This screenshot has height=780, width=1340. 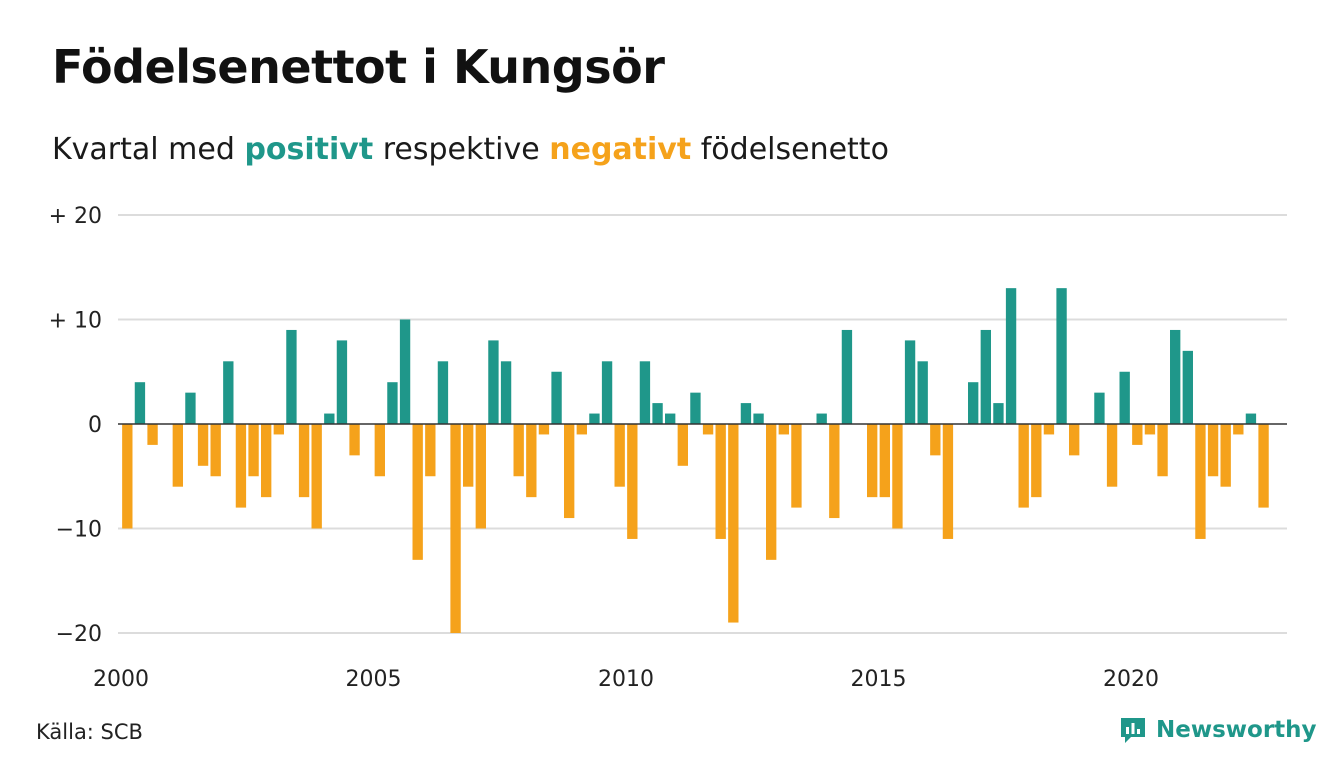 What do you see at coordinates (358, 67) in the screenshot?
I see `chart-title: Födelsenettot i Kungsör` at bounding box center [358, 67].